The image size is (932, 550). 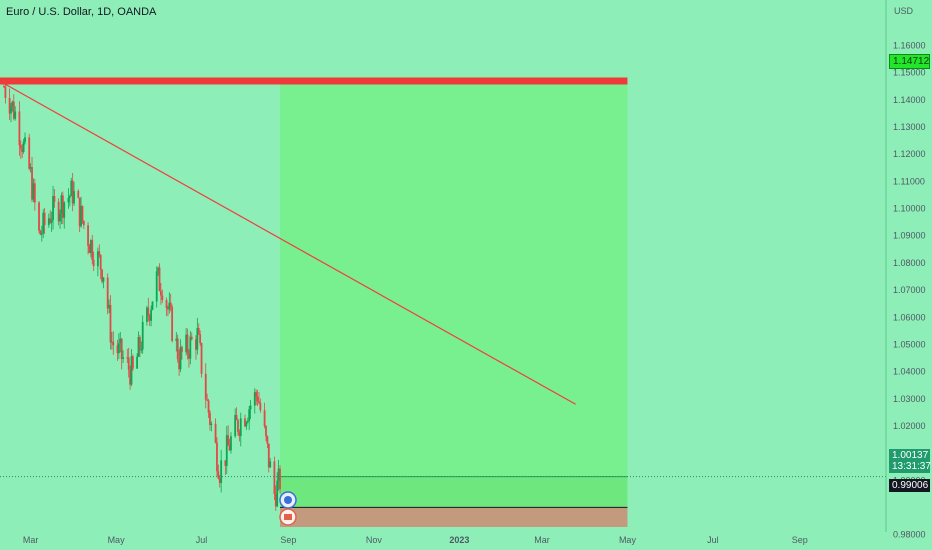 I want to click on price-tick-label: 1.15000, so click(x=909, y=73).